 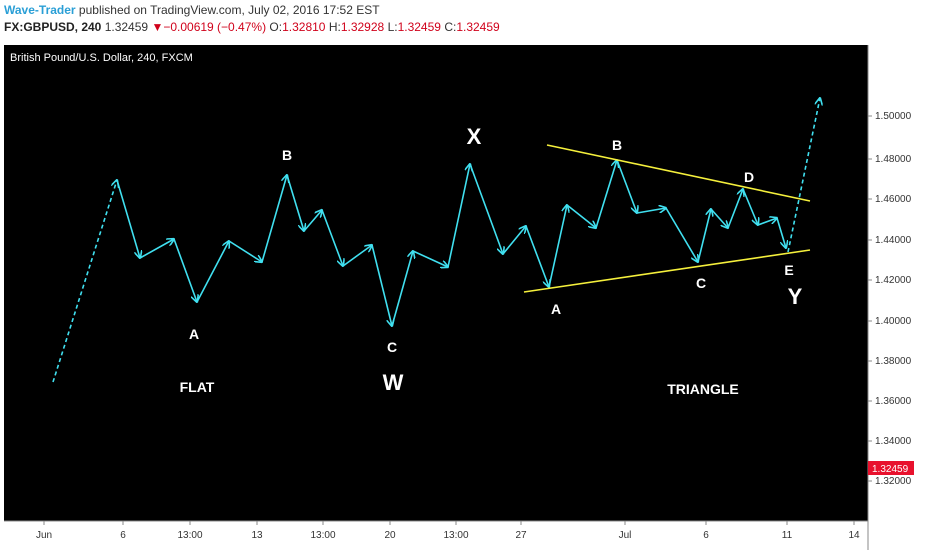 What do you see at coordinates (450, 27) in the screenshot?
I see `close-label: C:` at bounding box center [450, 27].